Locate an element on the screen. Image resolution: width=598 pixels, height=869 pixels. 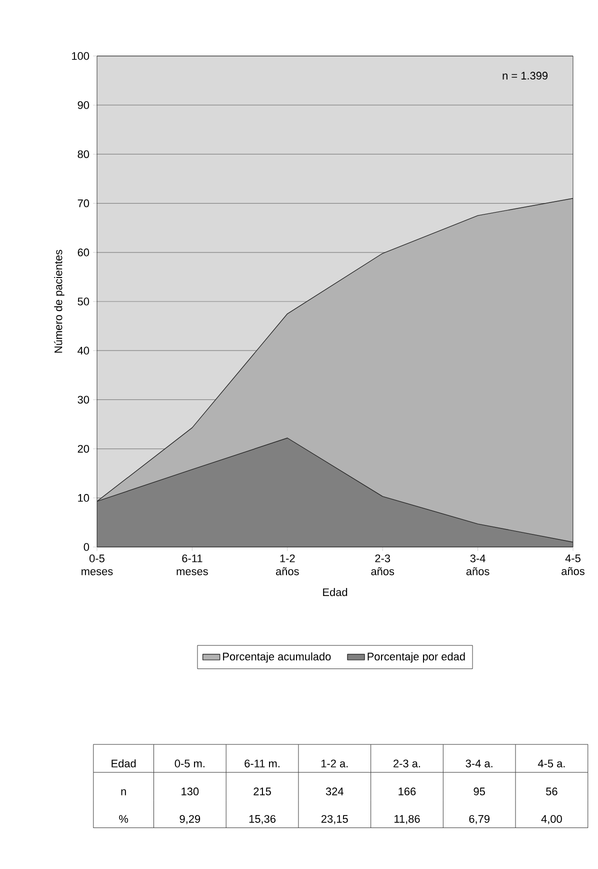
y-tick-label: 90 is located at coordinates (84, 105).